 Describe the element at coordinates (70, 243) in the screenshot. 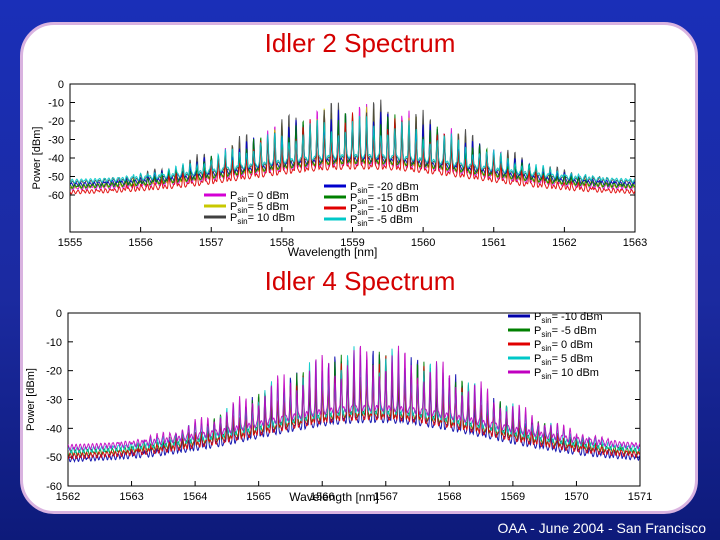

I see `x-tick-label: 1555` at that location.